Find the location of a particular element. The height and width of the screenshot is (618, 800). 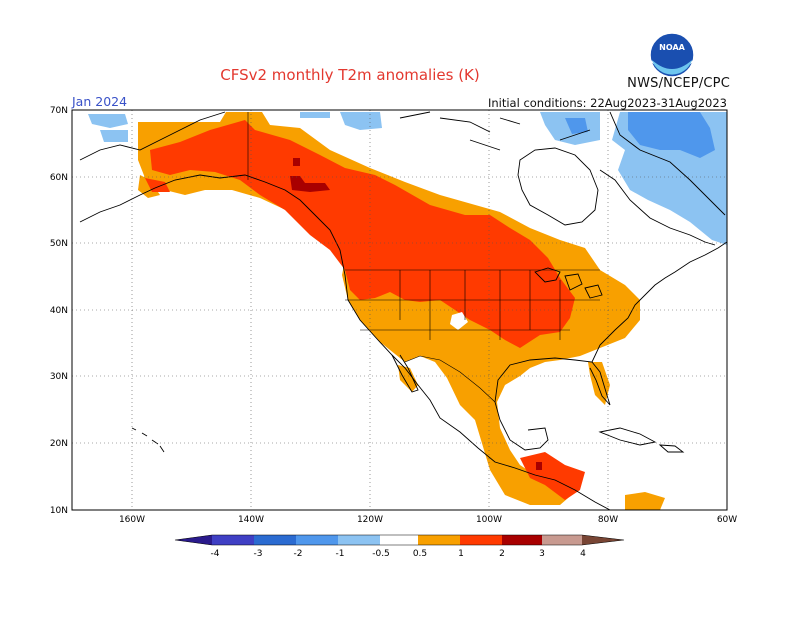

anomaly-region-cold-greenland-core is located at coordinates (671, 135).